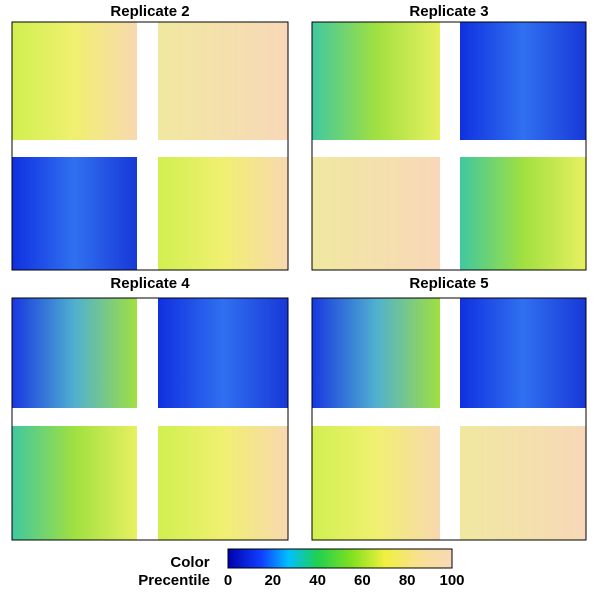  Describe the element at coordinates (344, 580) in the screenshot. I see `colorbar-ticks: 0 20 40 60 80 100` at that location.